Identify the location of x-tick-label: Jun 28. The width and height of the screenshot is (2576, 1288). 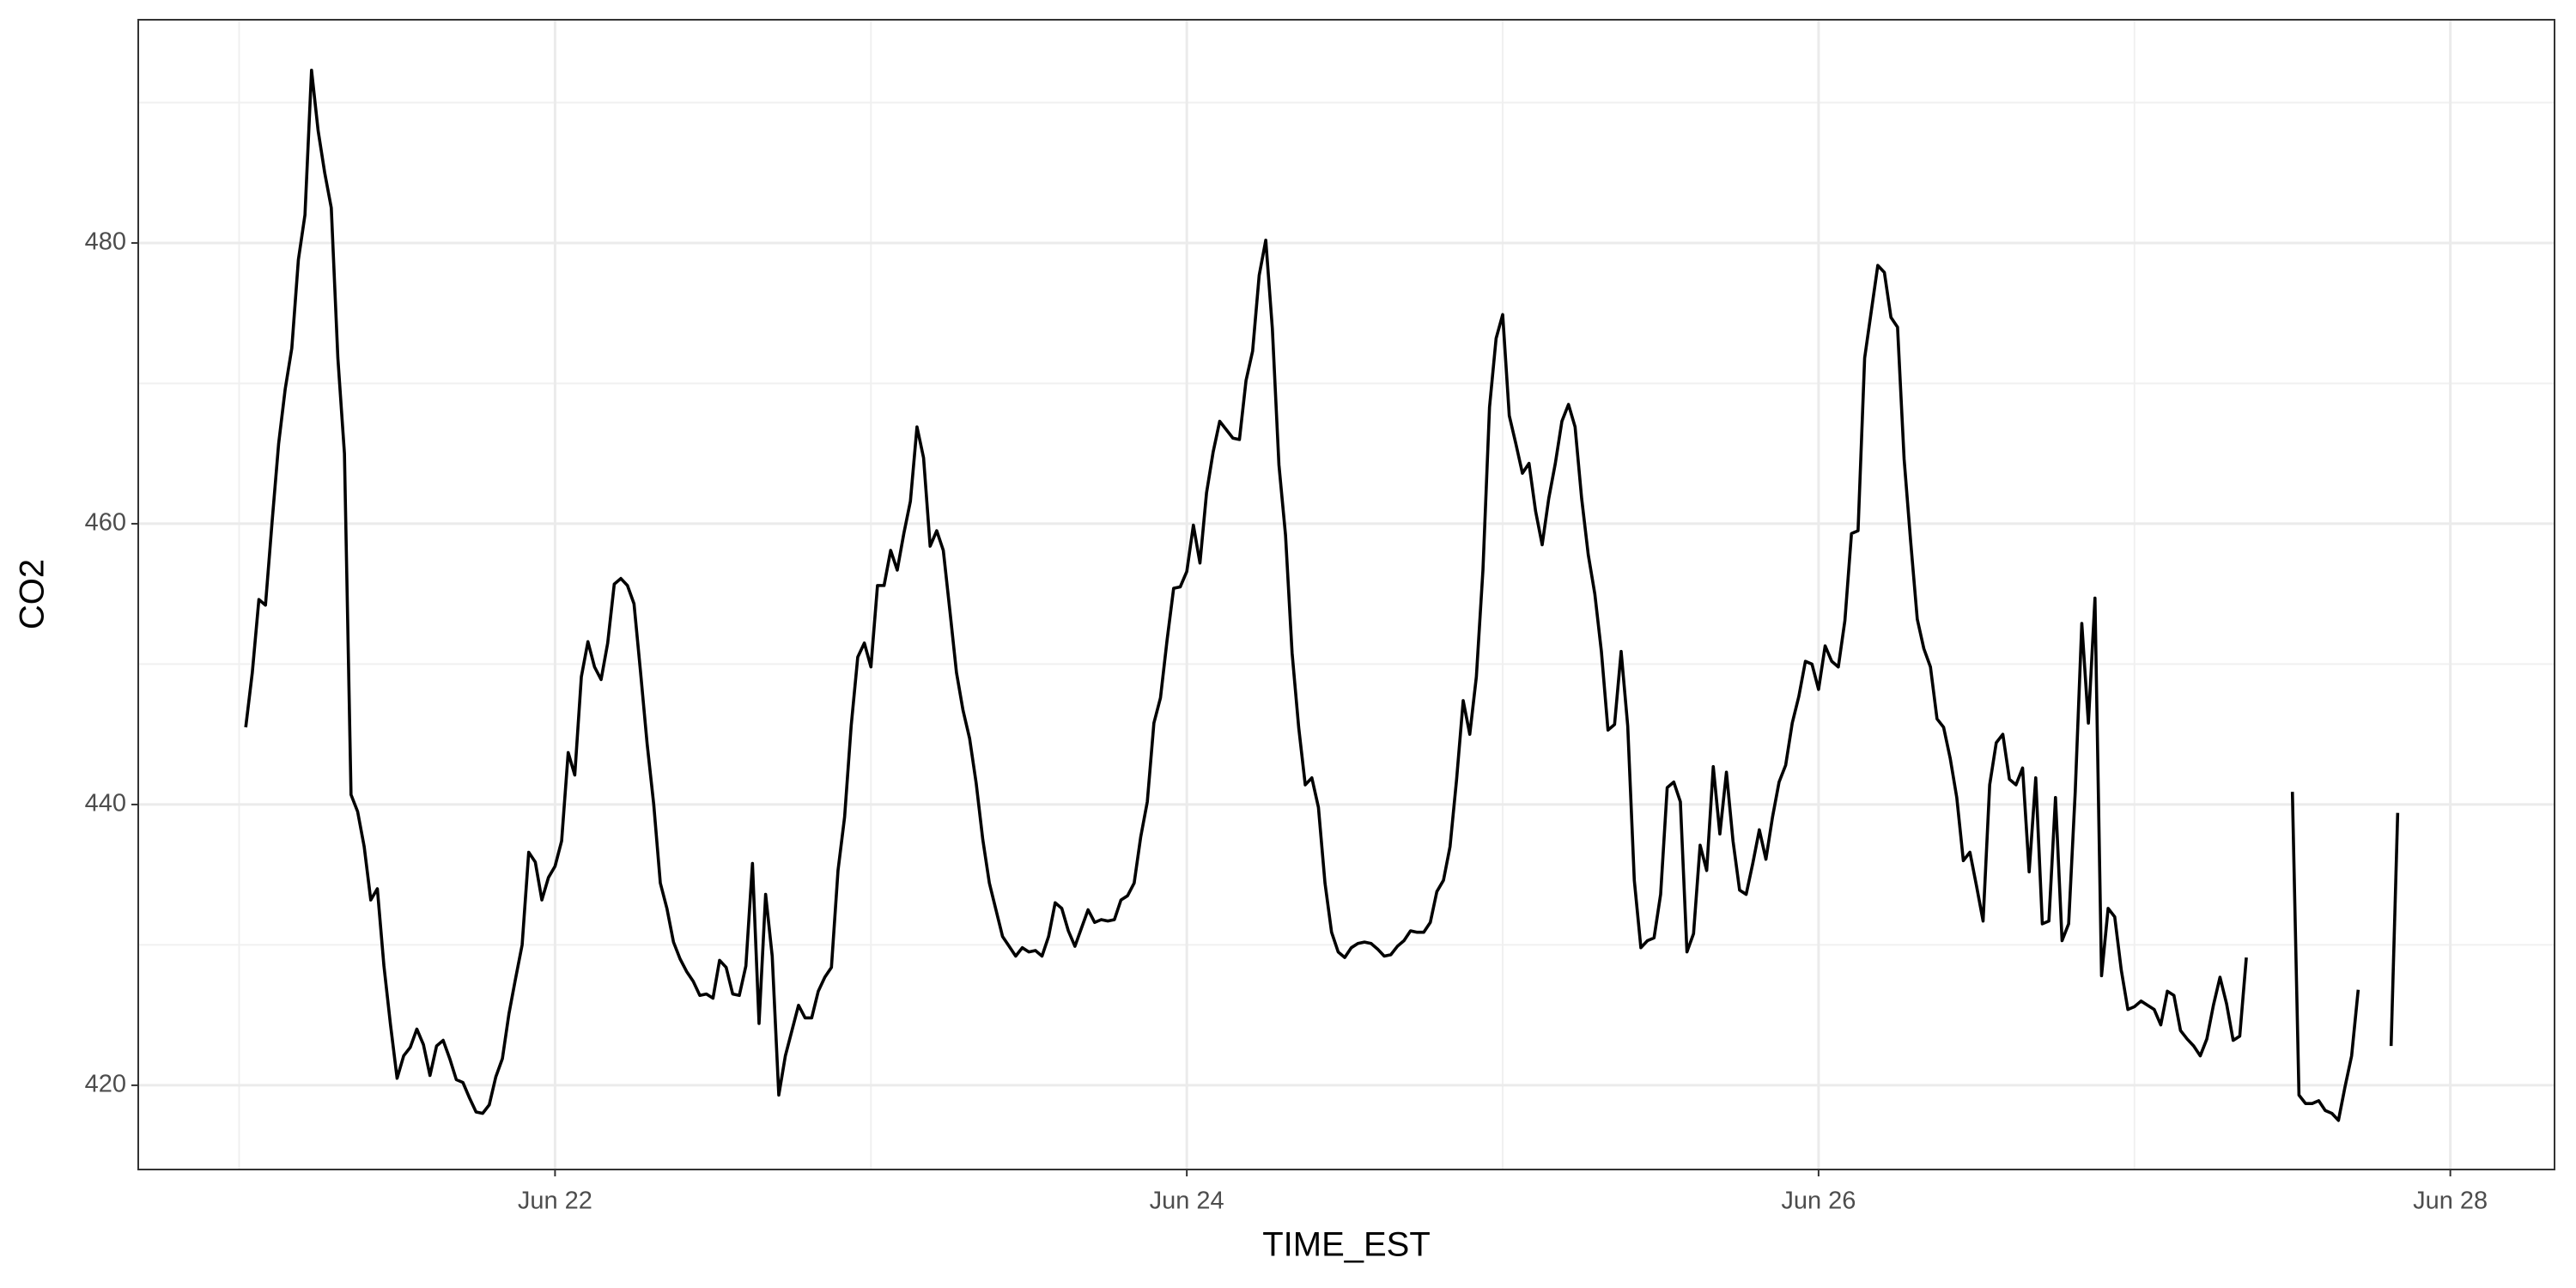
(2450, 1202).